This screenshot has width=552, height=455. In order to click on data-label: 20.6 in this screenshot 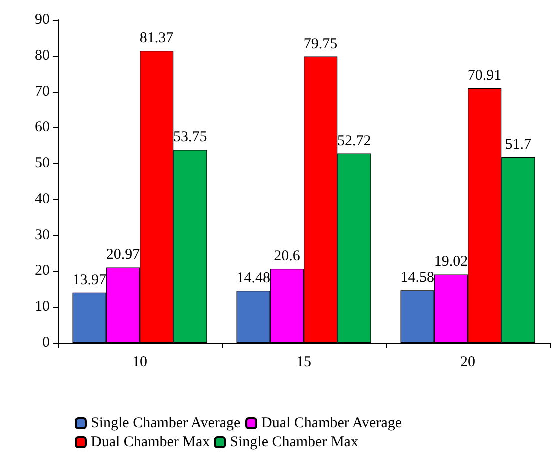, I will do `click(287, 256)`.